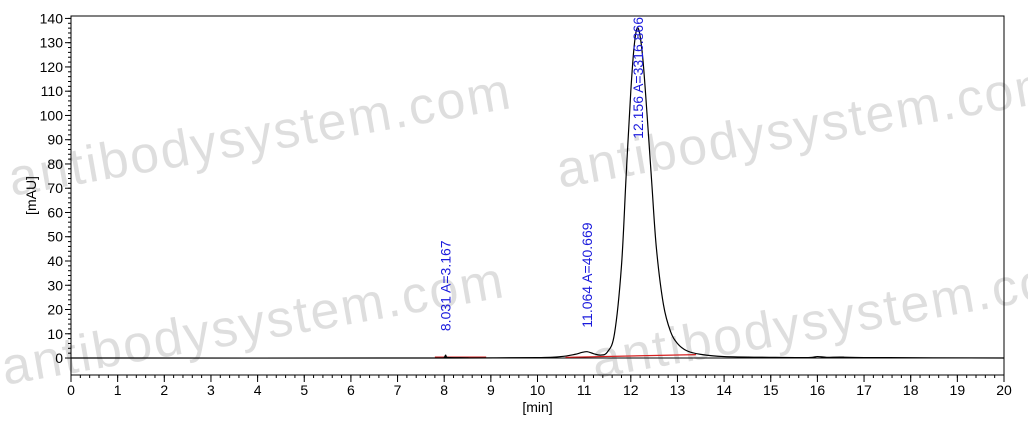 The image size is (1028, 422). Describe the element at coordinates (444, 390) in the screenshot. I see `x-tick-label: 8` at that location.